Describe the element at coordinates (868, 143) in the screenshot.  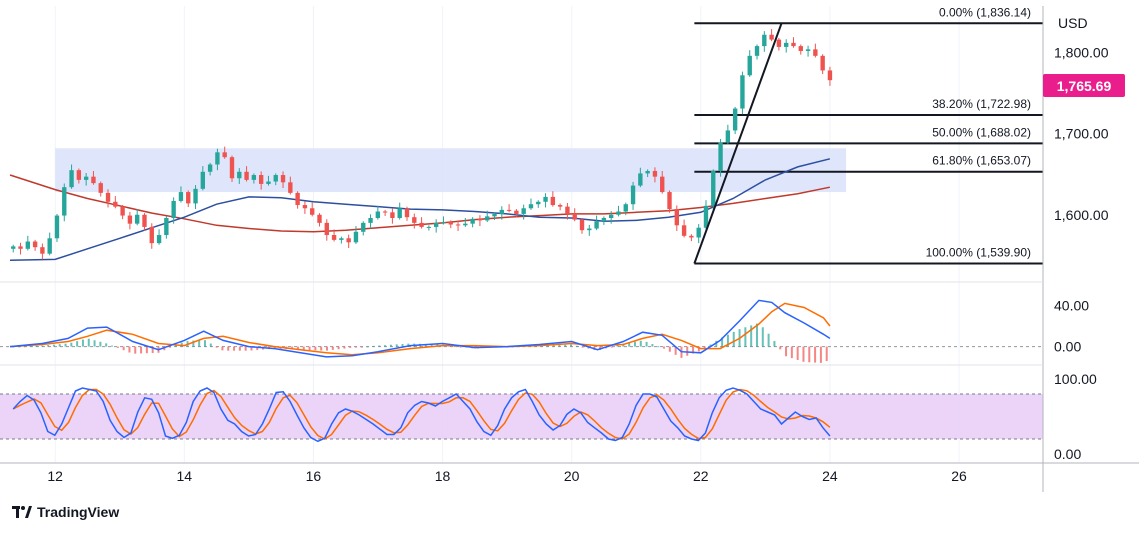
I see `fibonacci-levels` at that location.